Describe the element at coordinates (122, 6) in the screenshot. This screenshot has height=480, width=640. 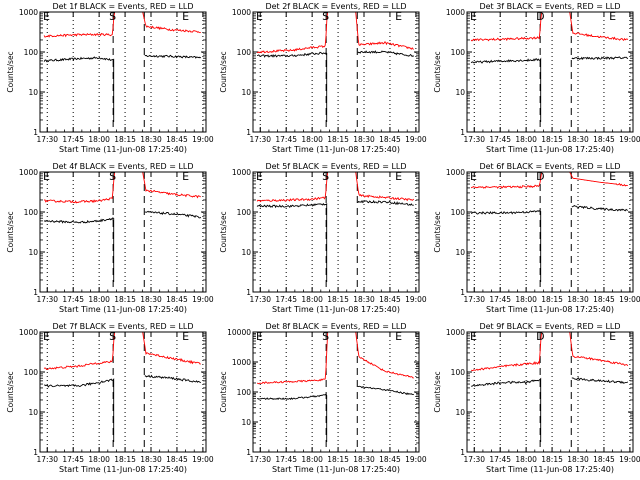
I see `panel-title: Det 1f BLACK = Events, RED = LLD` at that location.